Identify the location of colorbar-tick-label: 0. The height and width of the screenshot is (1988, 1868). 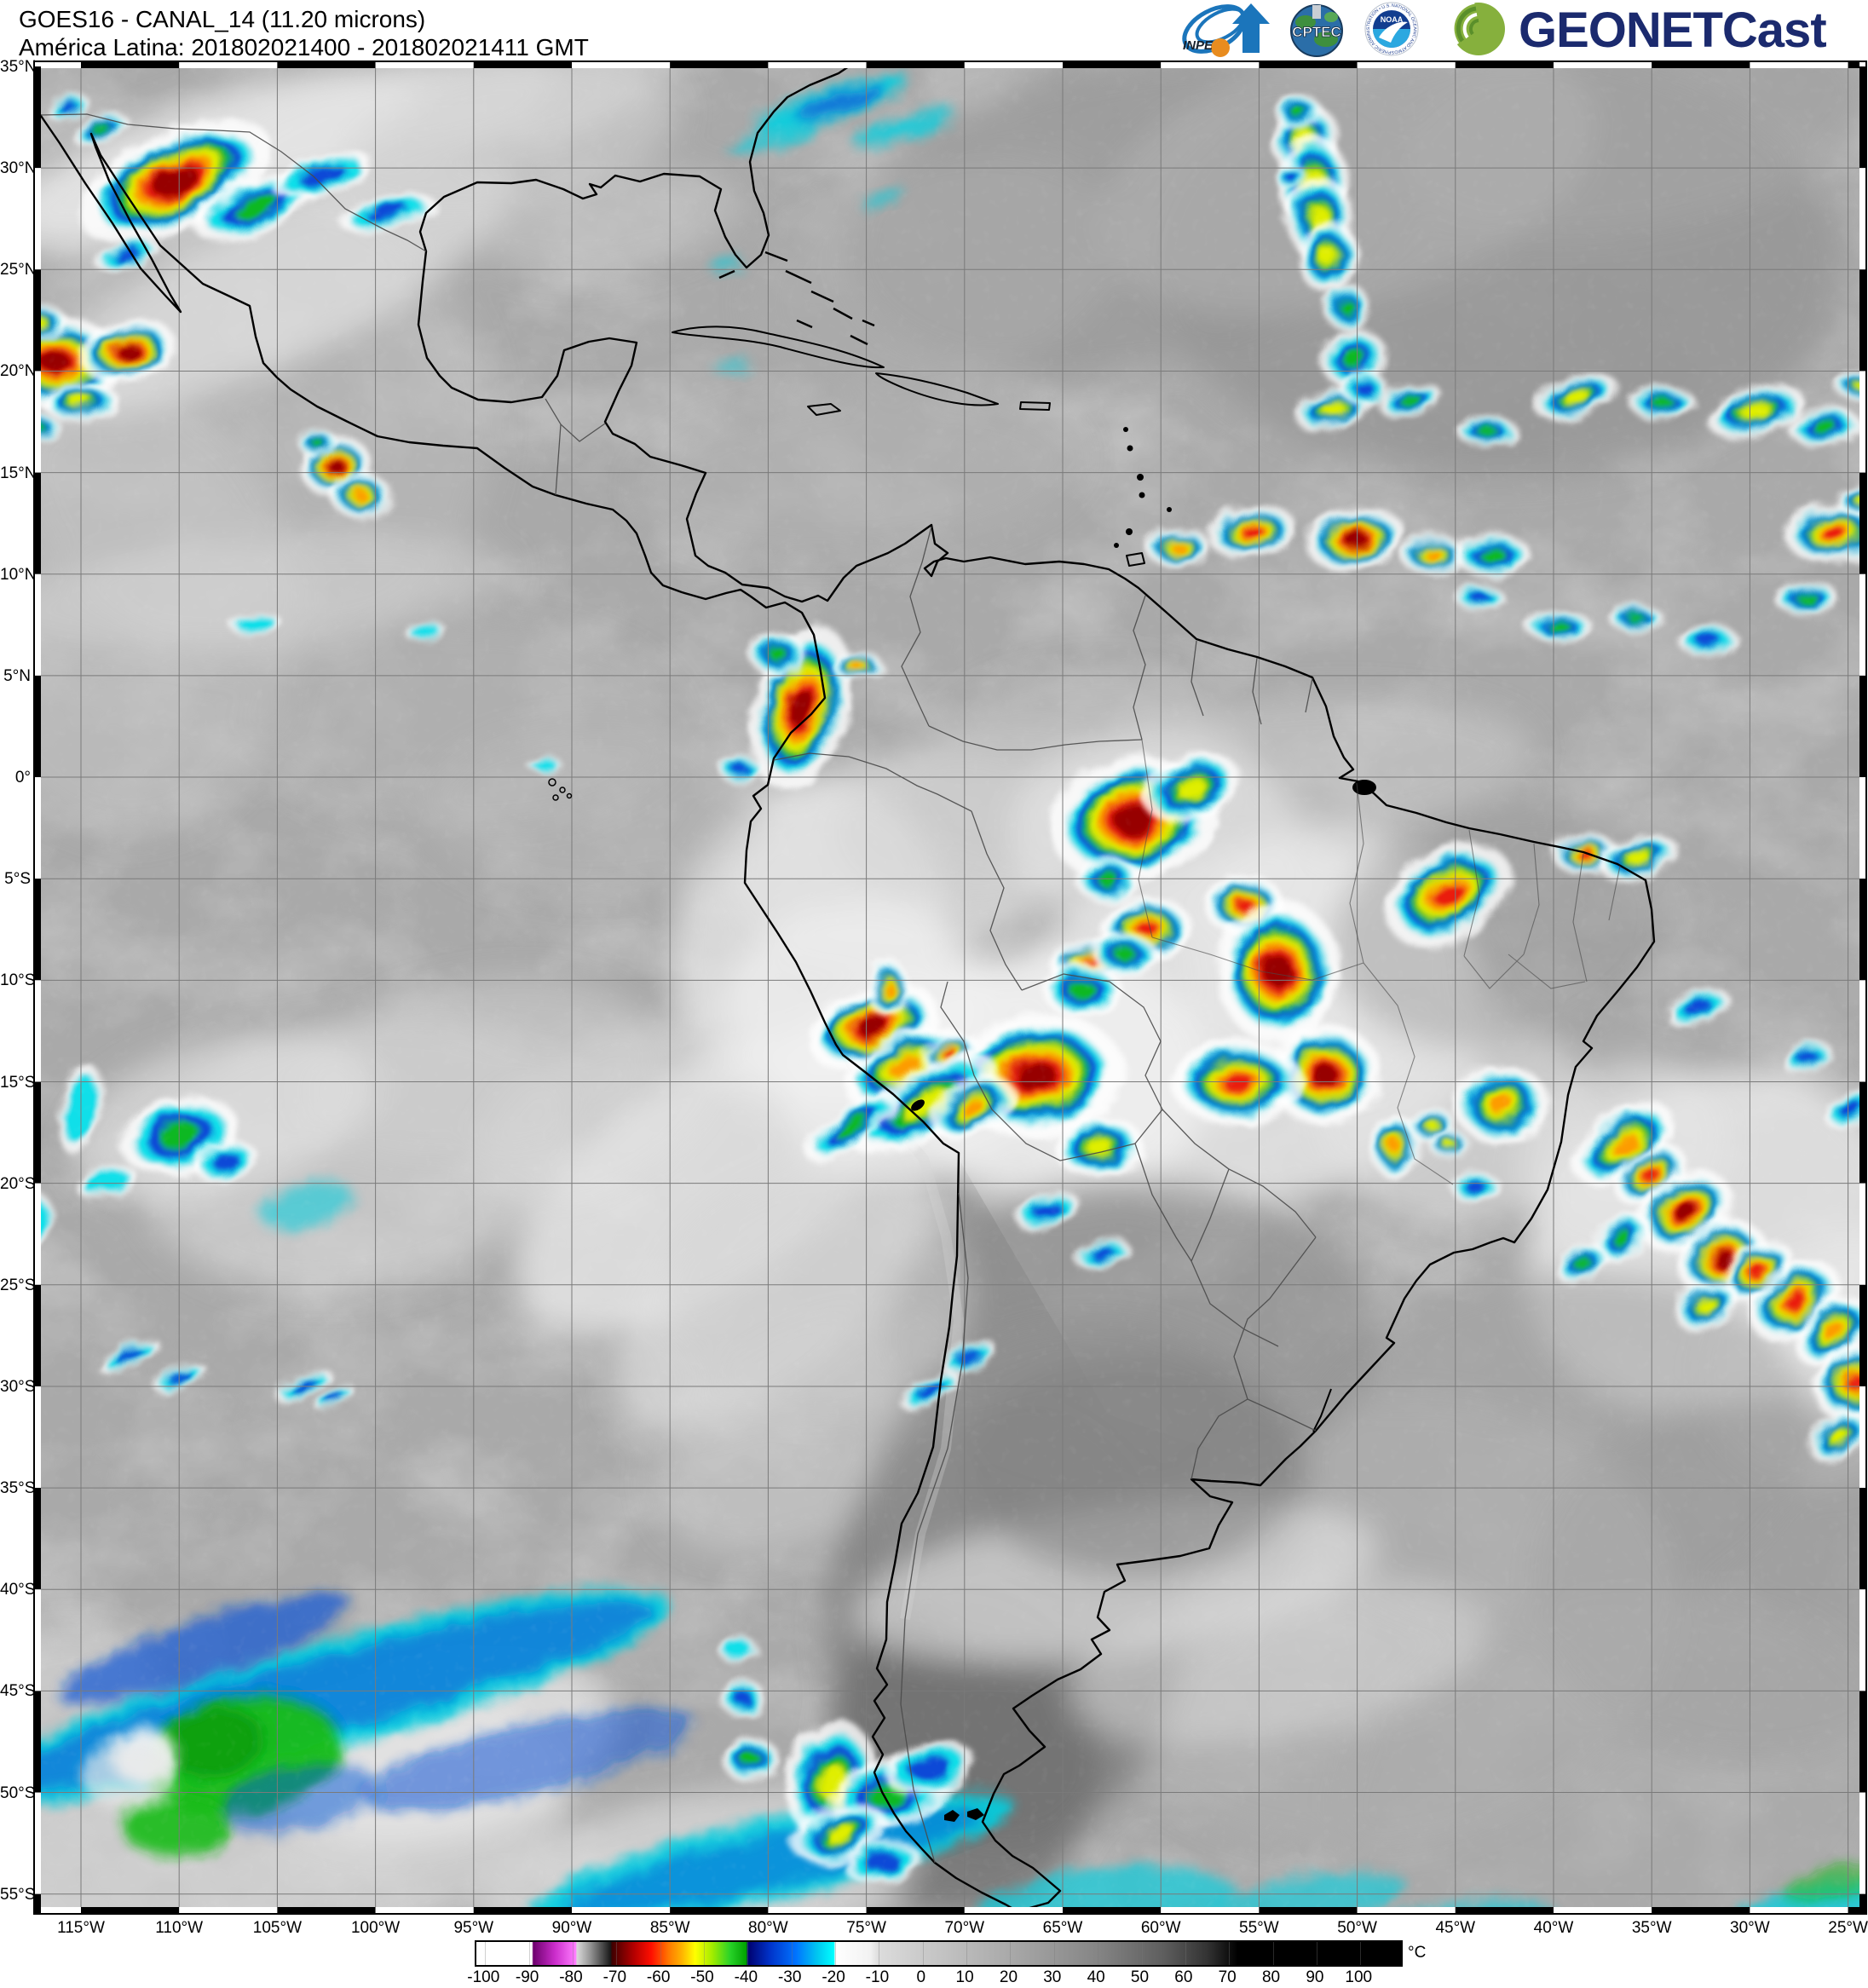
(921, 1977).